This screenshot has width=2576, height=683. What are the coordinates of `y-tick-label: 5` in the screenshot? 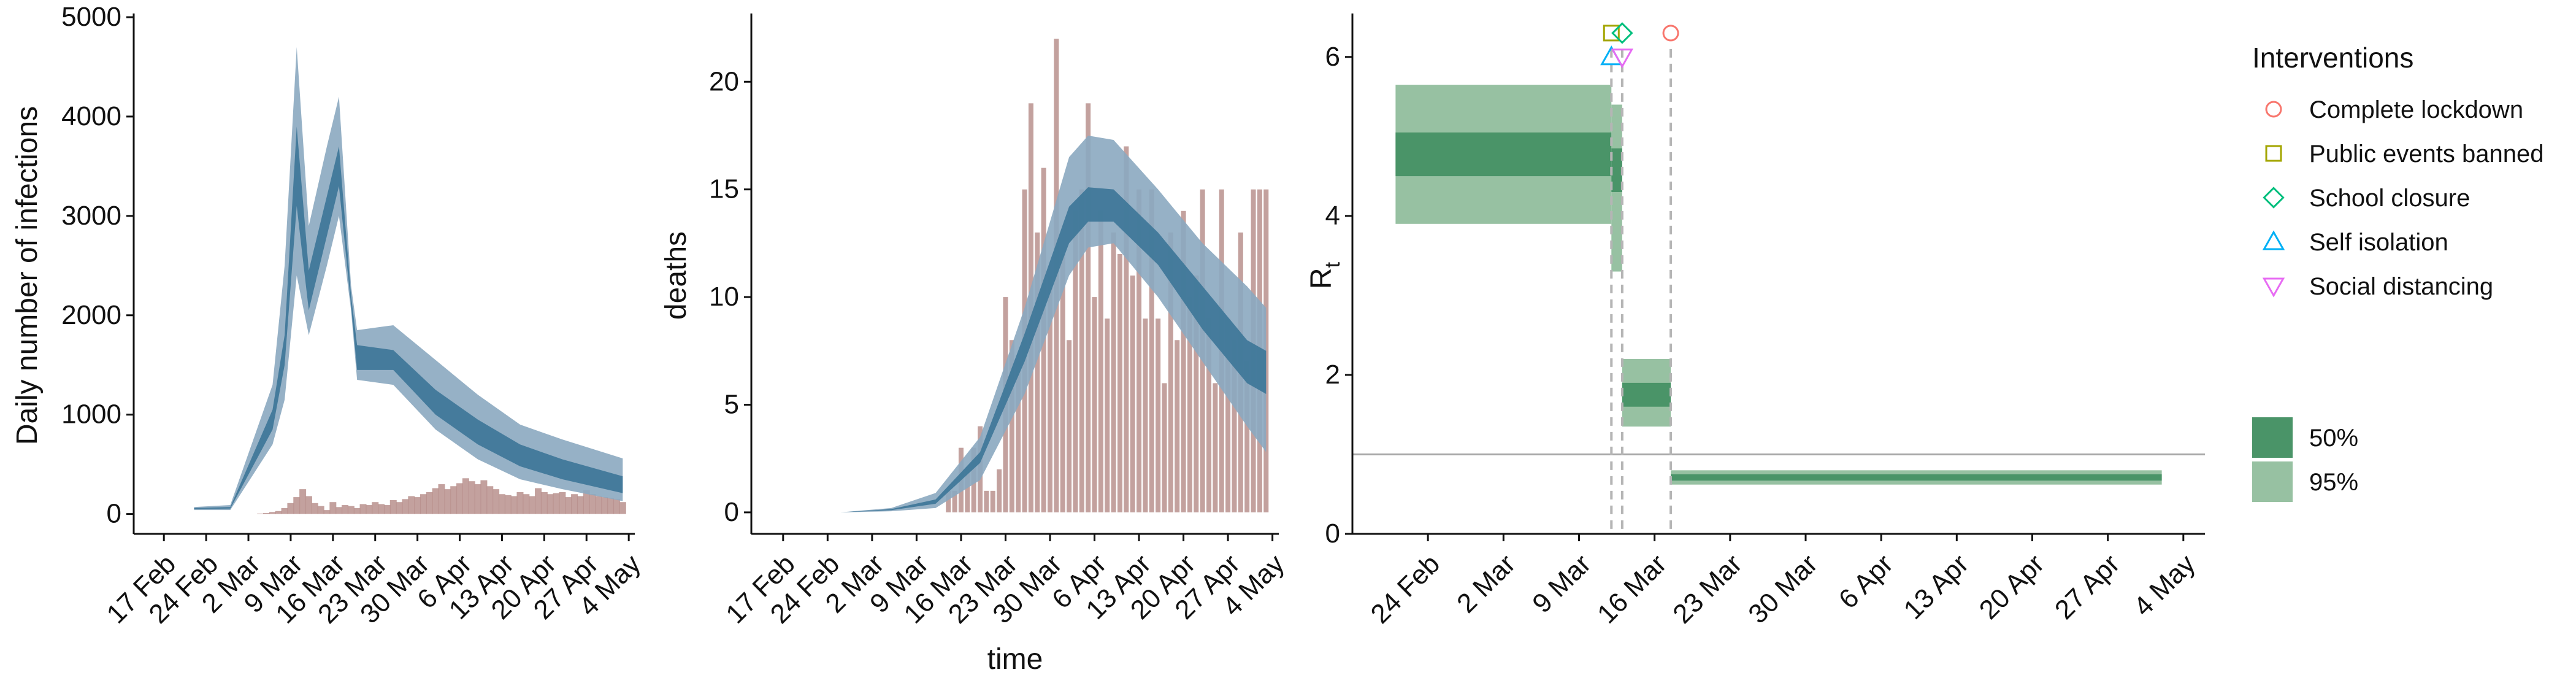 It's located at (731, 405).